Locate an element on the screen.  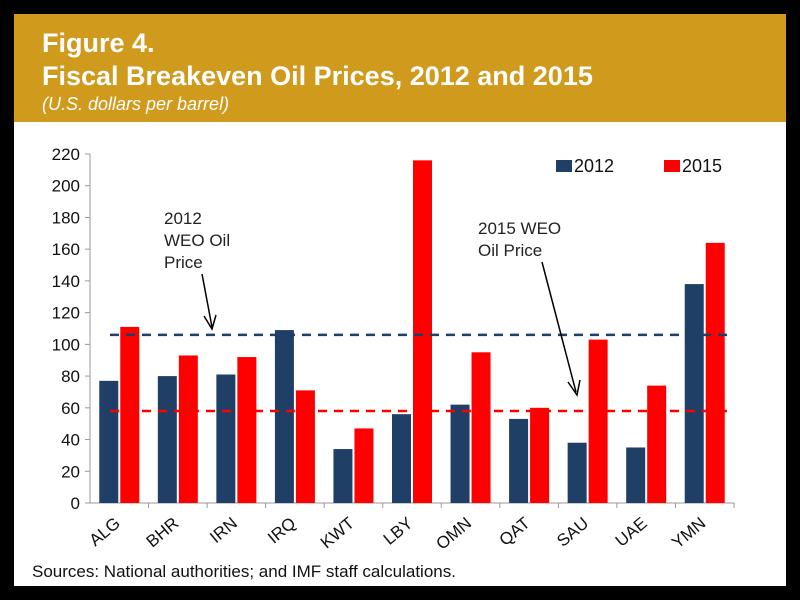
figure-subtitle: (U.S. dollars per barrel) is located at coordinates (136, 104).